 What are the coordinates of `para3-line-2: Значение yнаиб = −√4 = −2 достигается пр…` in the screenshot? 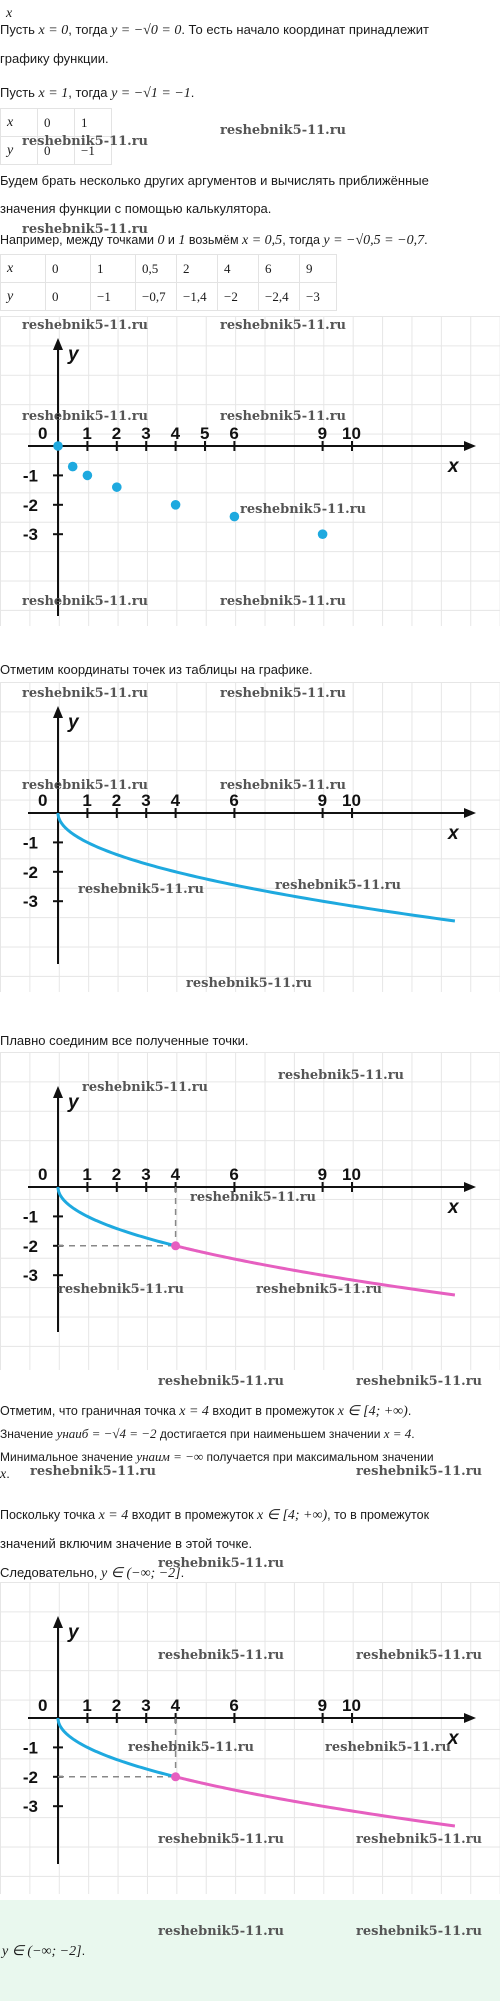 It's located at (207, 1433).